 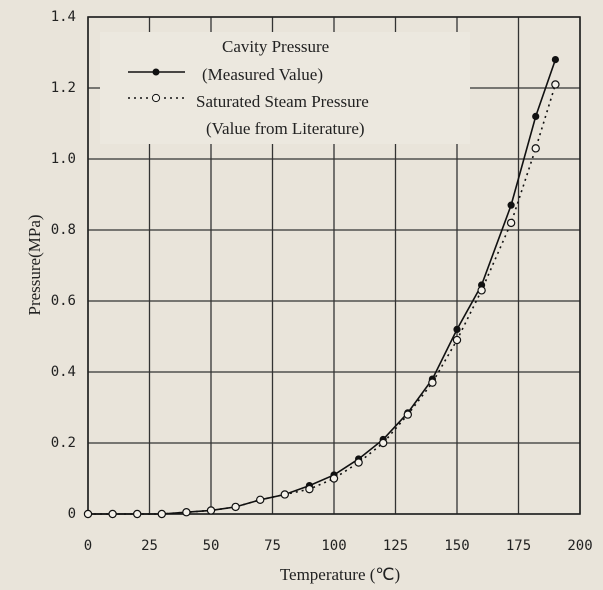 What do you see at coordinates (272, 546) in the screenshot?
I see `x-tick-label: 75` at bounding box center [272, 546].